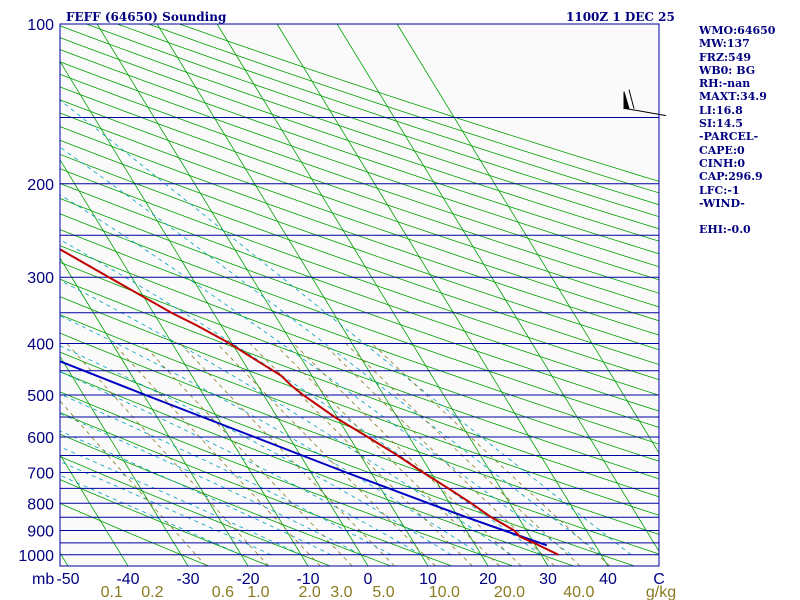  What do you see at coordinates (40, 25) in the screenshot?
I see `pressure-tick-label: 100` at bounding box center [40, 25].